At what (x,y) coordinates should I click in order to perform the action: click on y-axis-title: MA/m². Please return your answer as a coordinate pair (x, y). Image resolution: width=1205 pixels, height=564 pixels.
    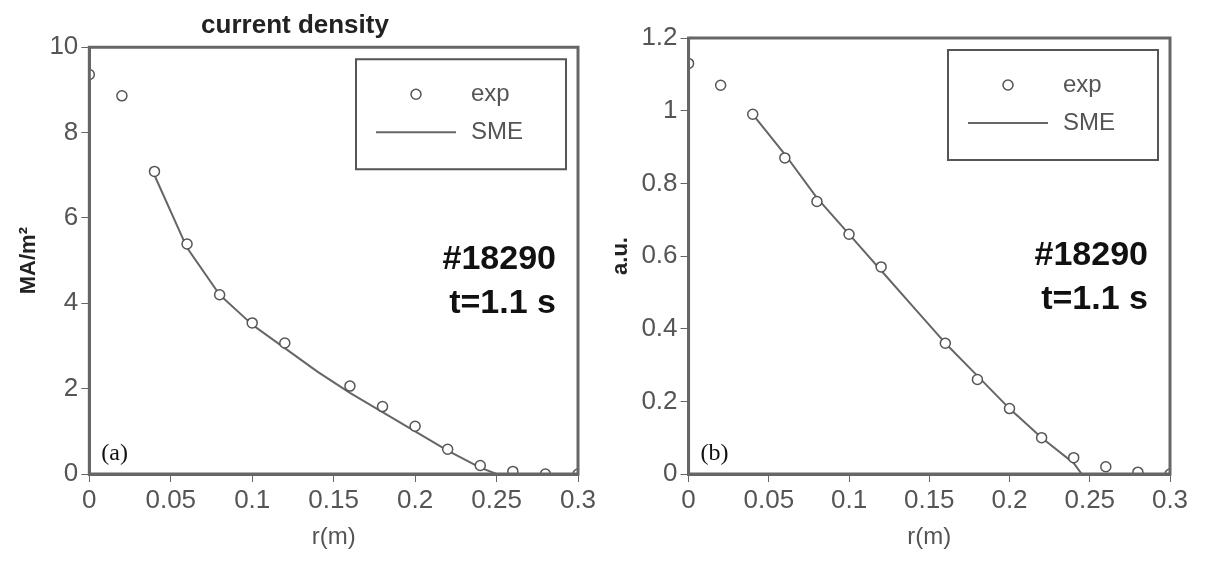
    Looking at the image, I should click on (28, 260).